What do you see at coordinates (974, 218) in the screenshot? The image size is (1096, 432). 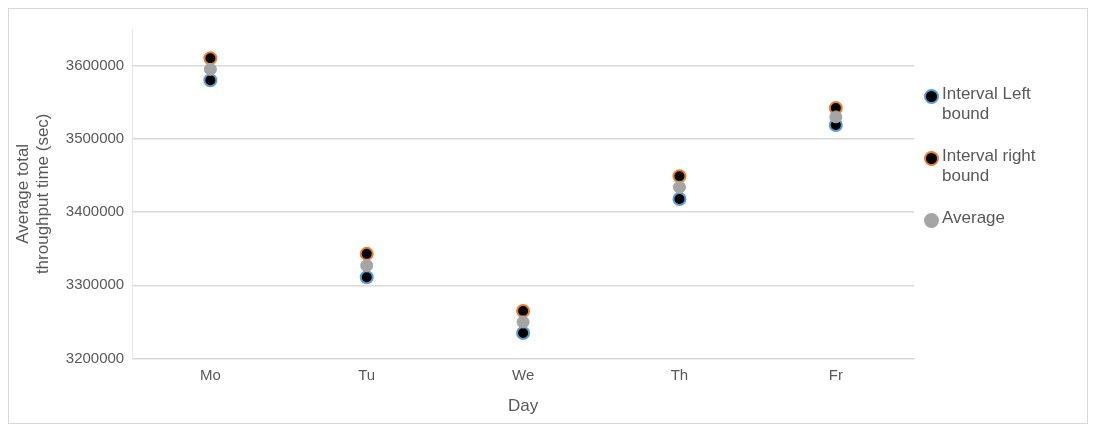 I see `legend-label: Average` at bounding box center [974, 218].